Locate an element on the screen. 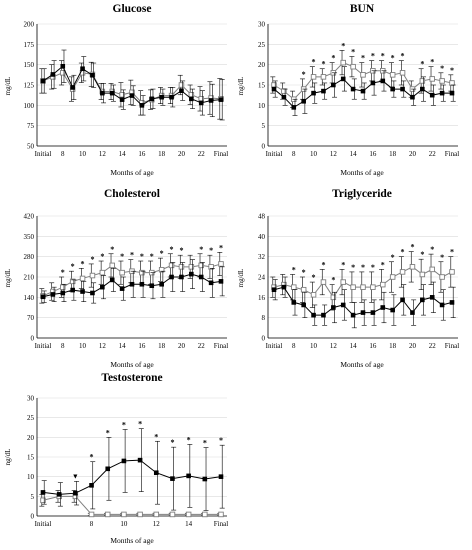  y-tick-label: 210 is located at coordinates (29, 278).